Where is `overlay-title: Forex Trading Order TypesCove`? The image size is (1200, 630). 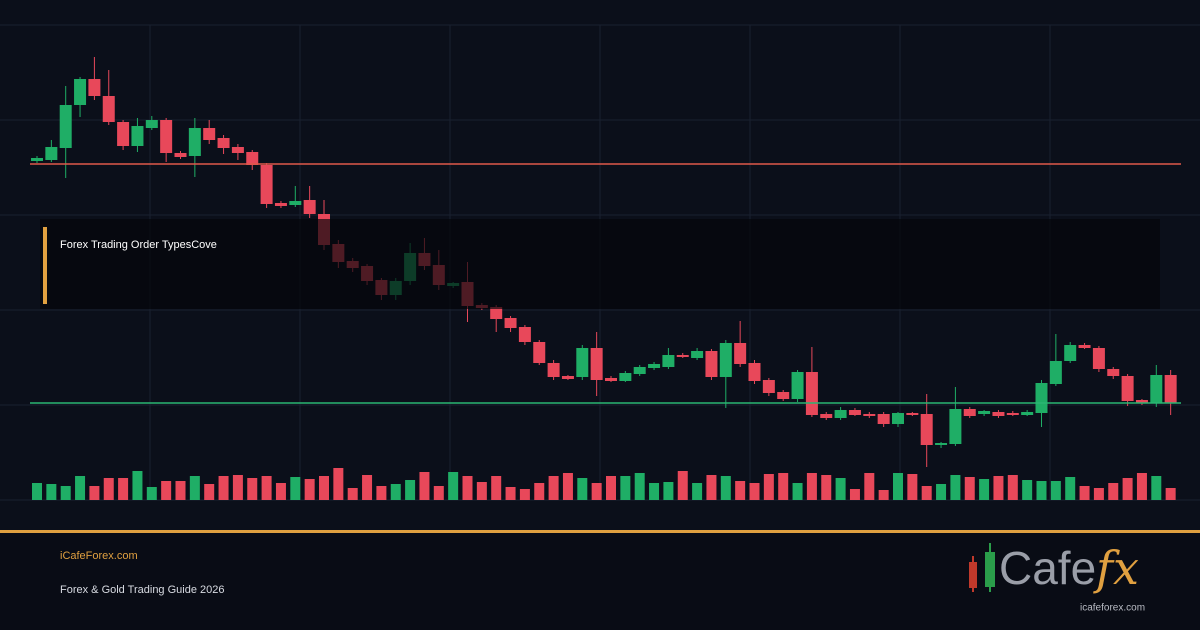
overlay-title: Forex Trading Order TypesCove is located at coordinates (138, 245).